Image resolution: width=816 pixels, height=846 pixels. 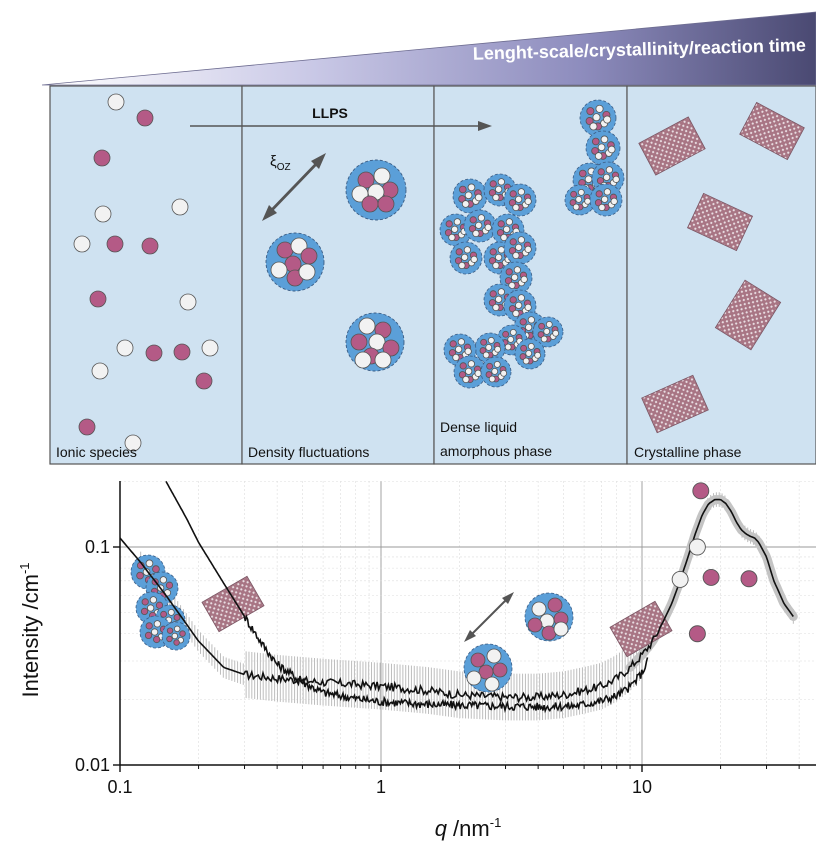 What do you see at coordinates (97, 547) in the screenshot?
I see `y-tick-label: 0.1` at bounding box center [97, 547].